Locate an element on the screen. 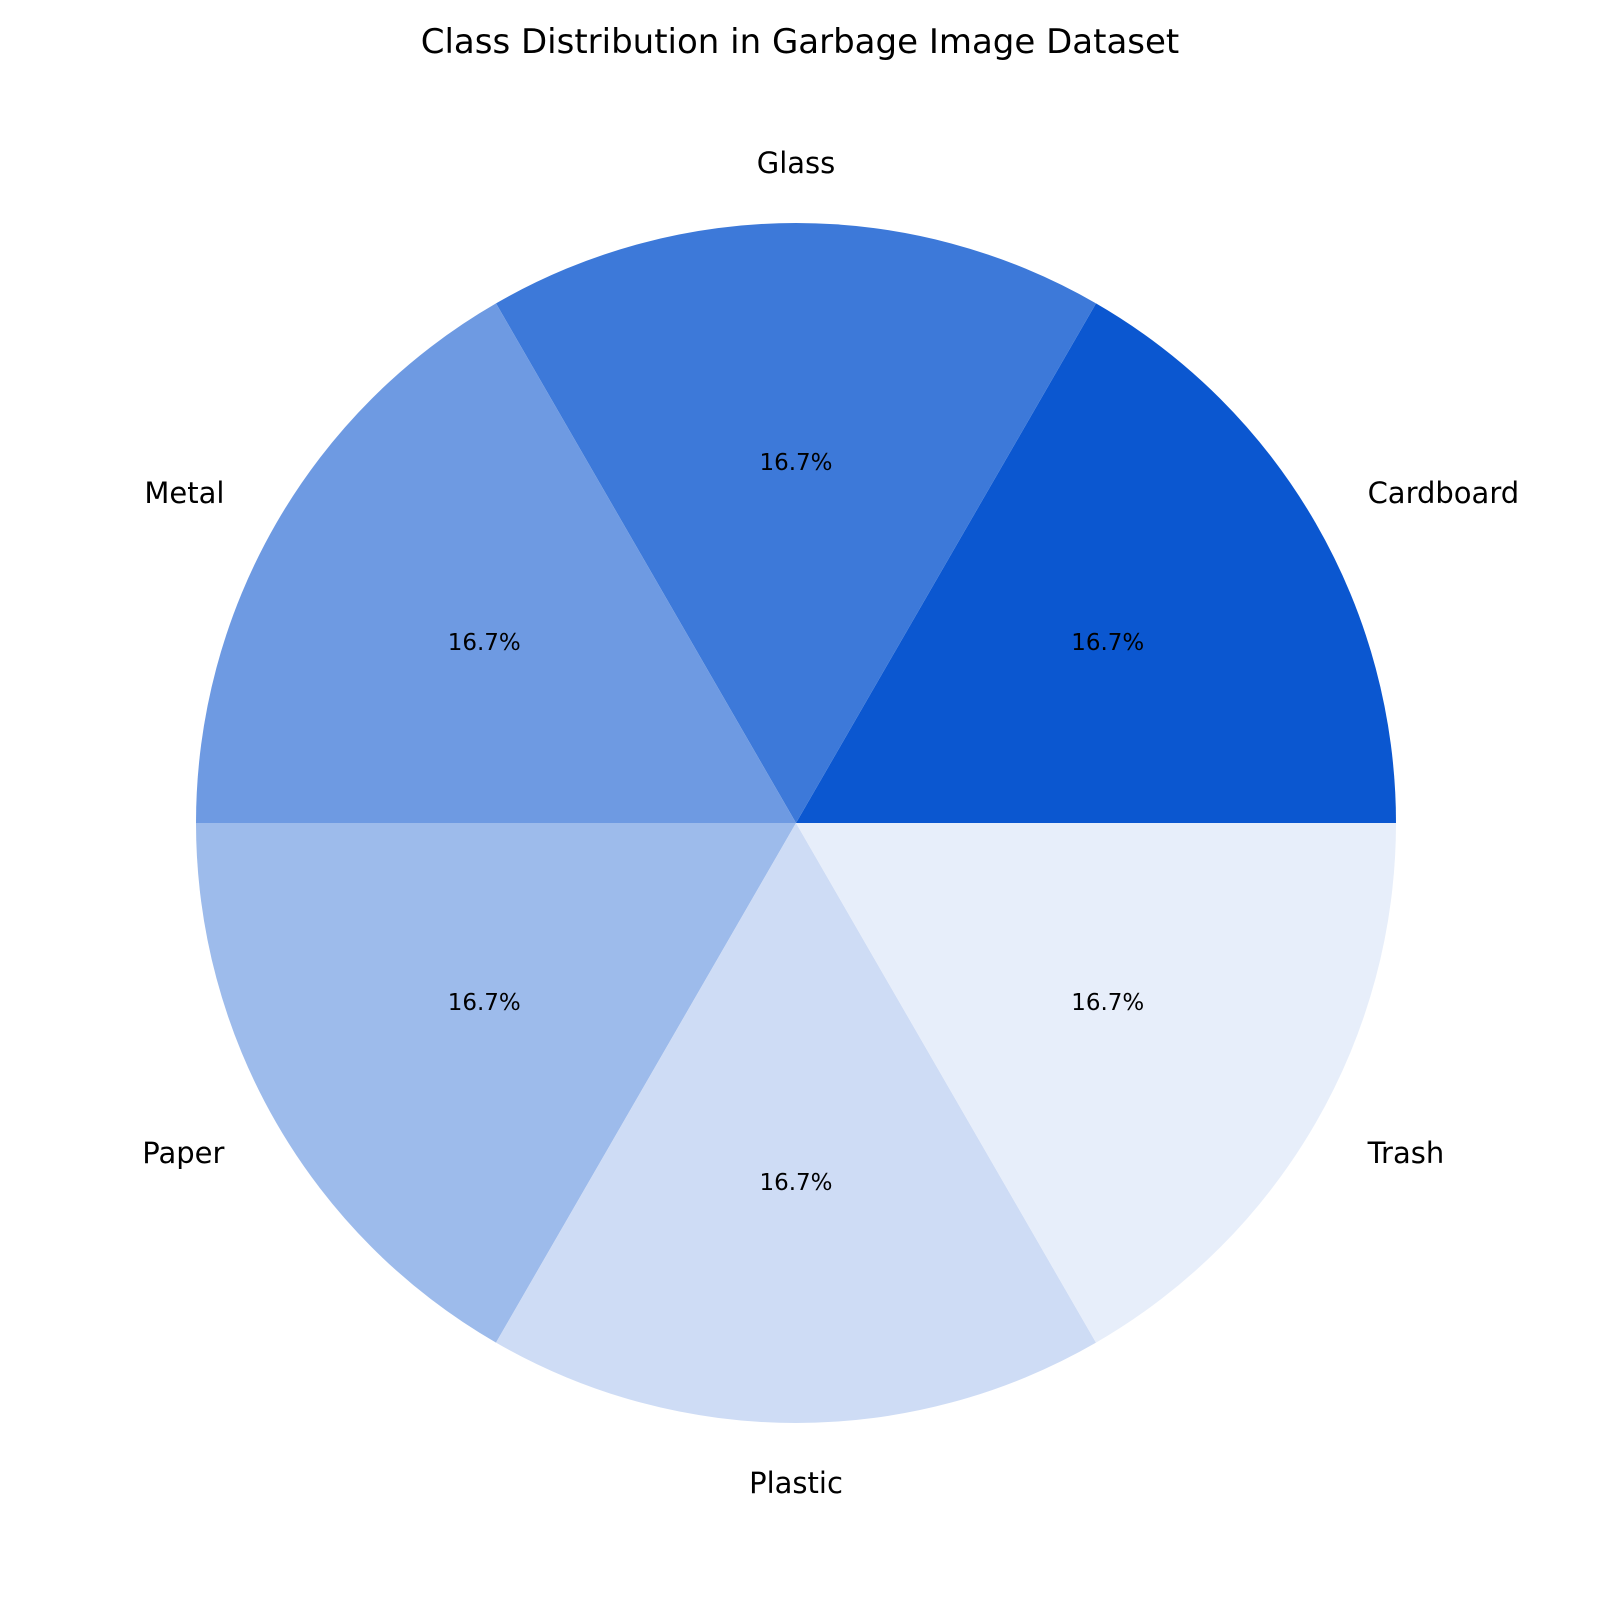 This screenshot has width=1600, height=1600. pie-slice-trash is located at coordinates (1096, 1083).